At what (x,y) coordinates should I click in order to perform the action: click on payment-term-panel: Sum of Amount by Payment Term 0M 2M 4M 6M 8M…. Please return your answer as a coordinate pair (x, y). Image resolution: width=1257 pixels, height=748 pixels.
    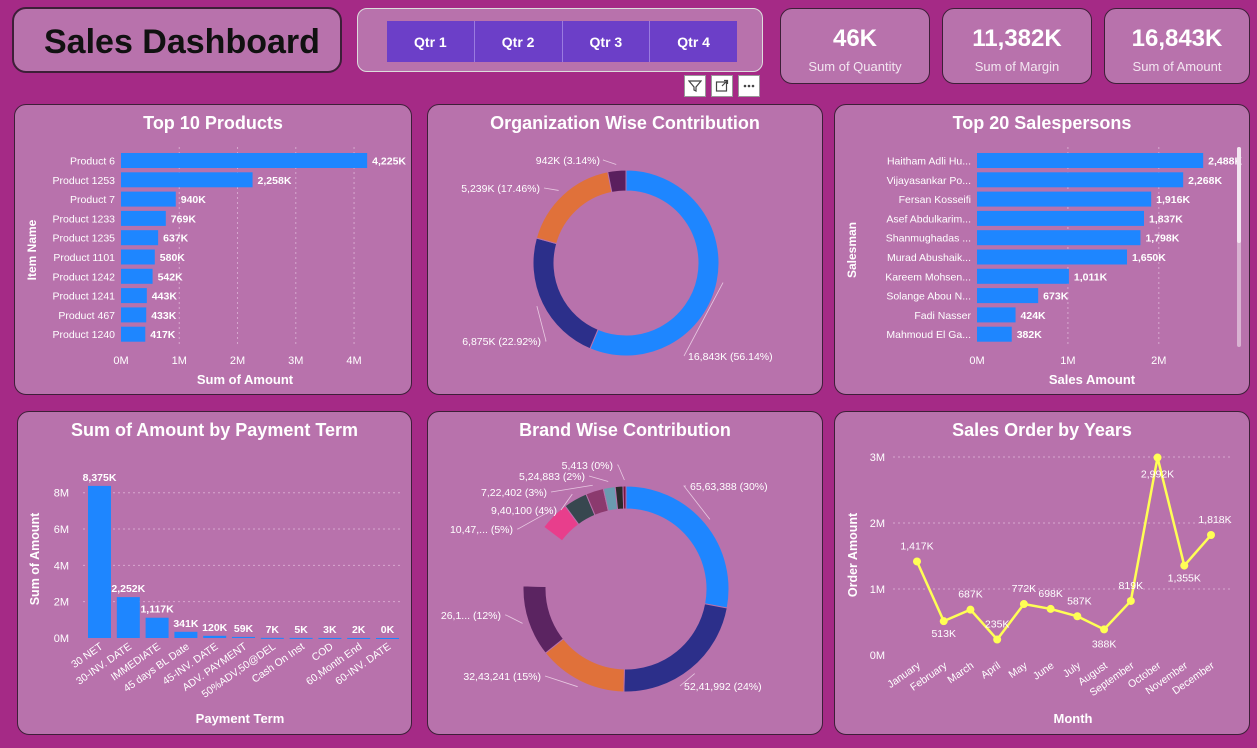
    Looking at the image, I should click on (214, 573).